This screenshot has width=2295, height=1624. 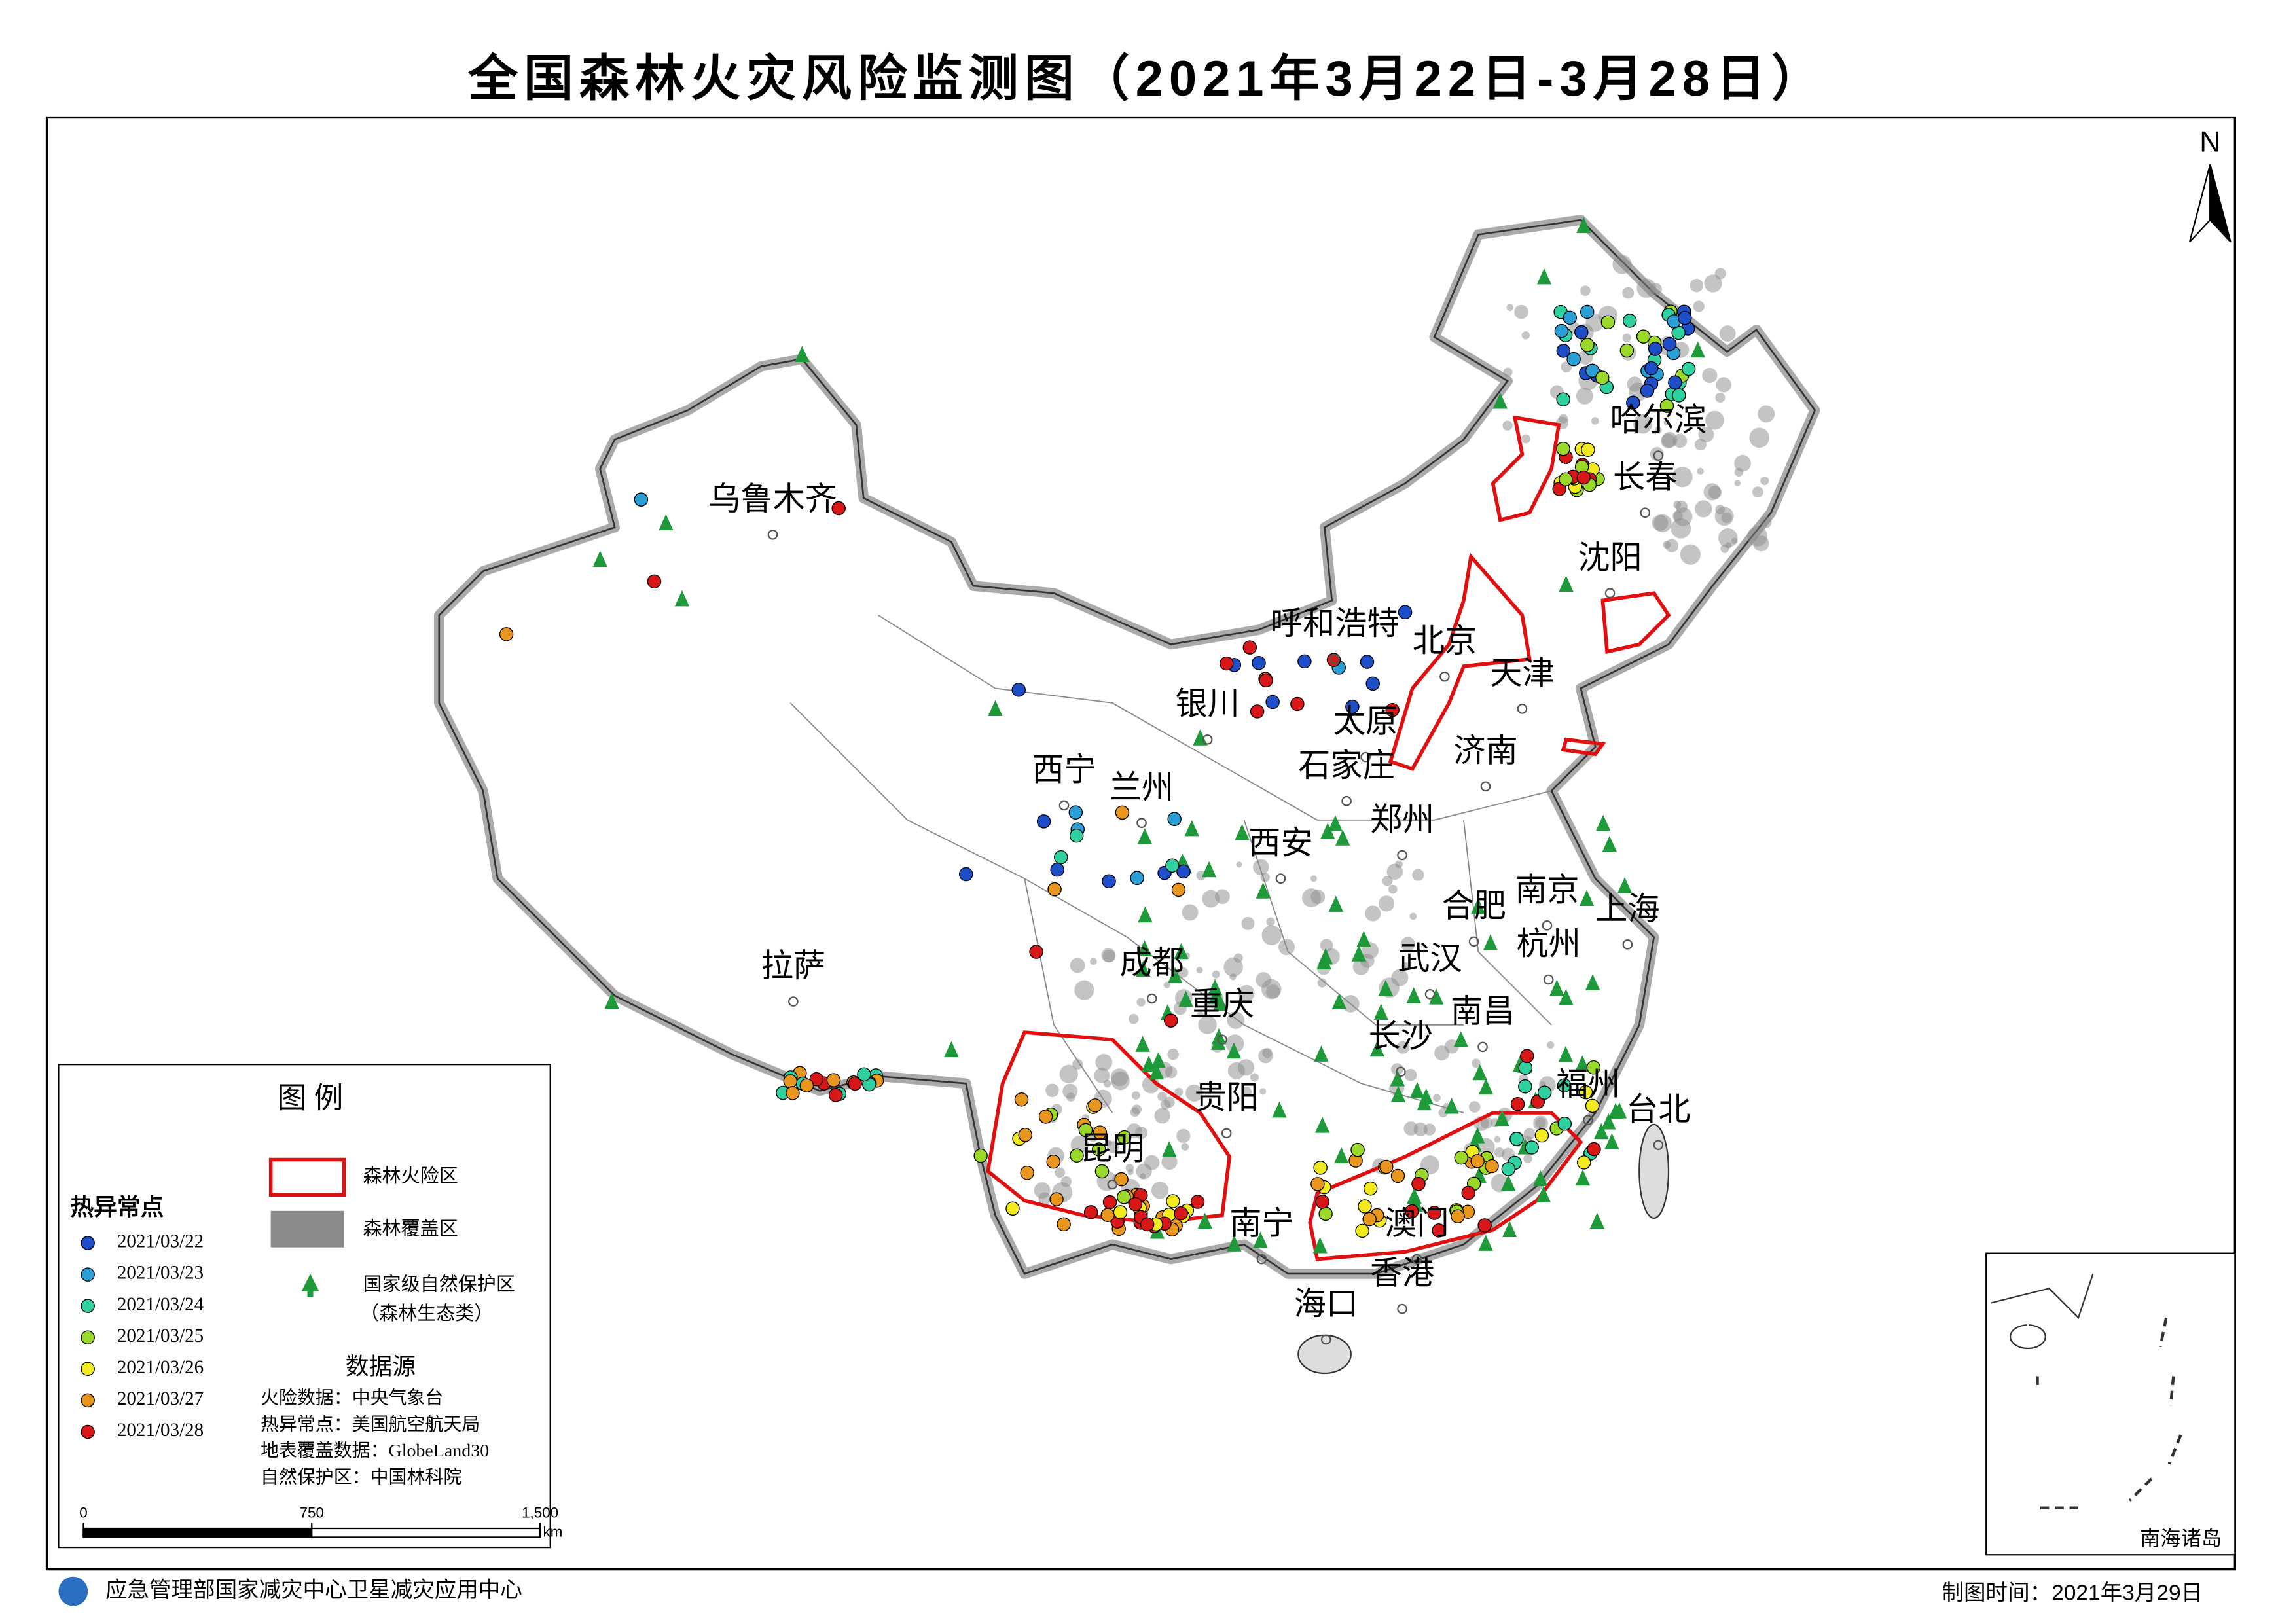 What do you see at coordinates (1227, 1097) in the screenshot?
I see `city-label: 贵阳` at bounding box center [1227, 1097].